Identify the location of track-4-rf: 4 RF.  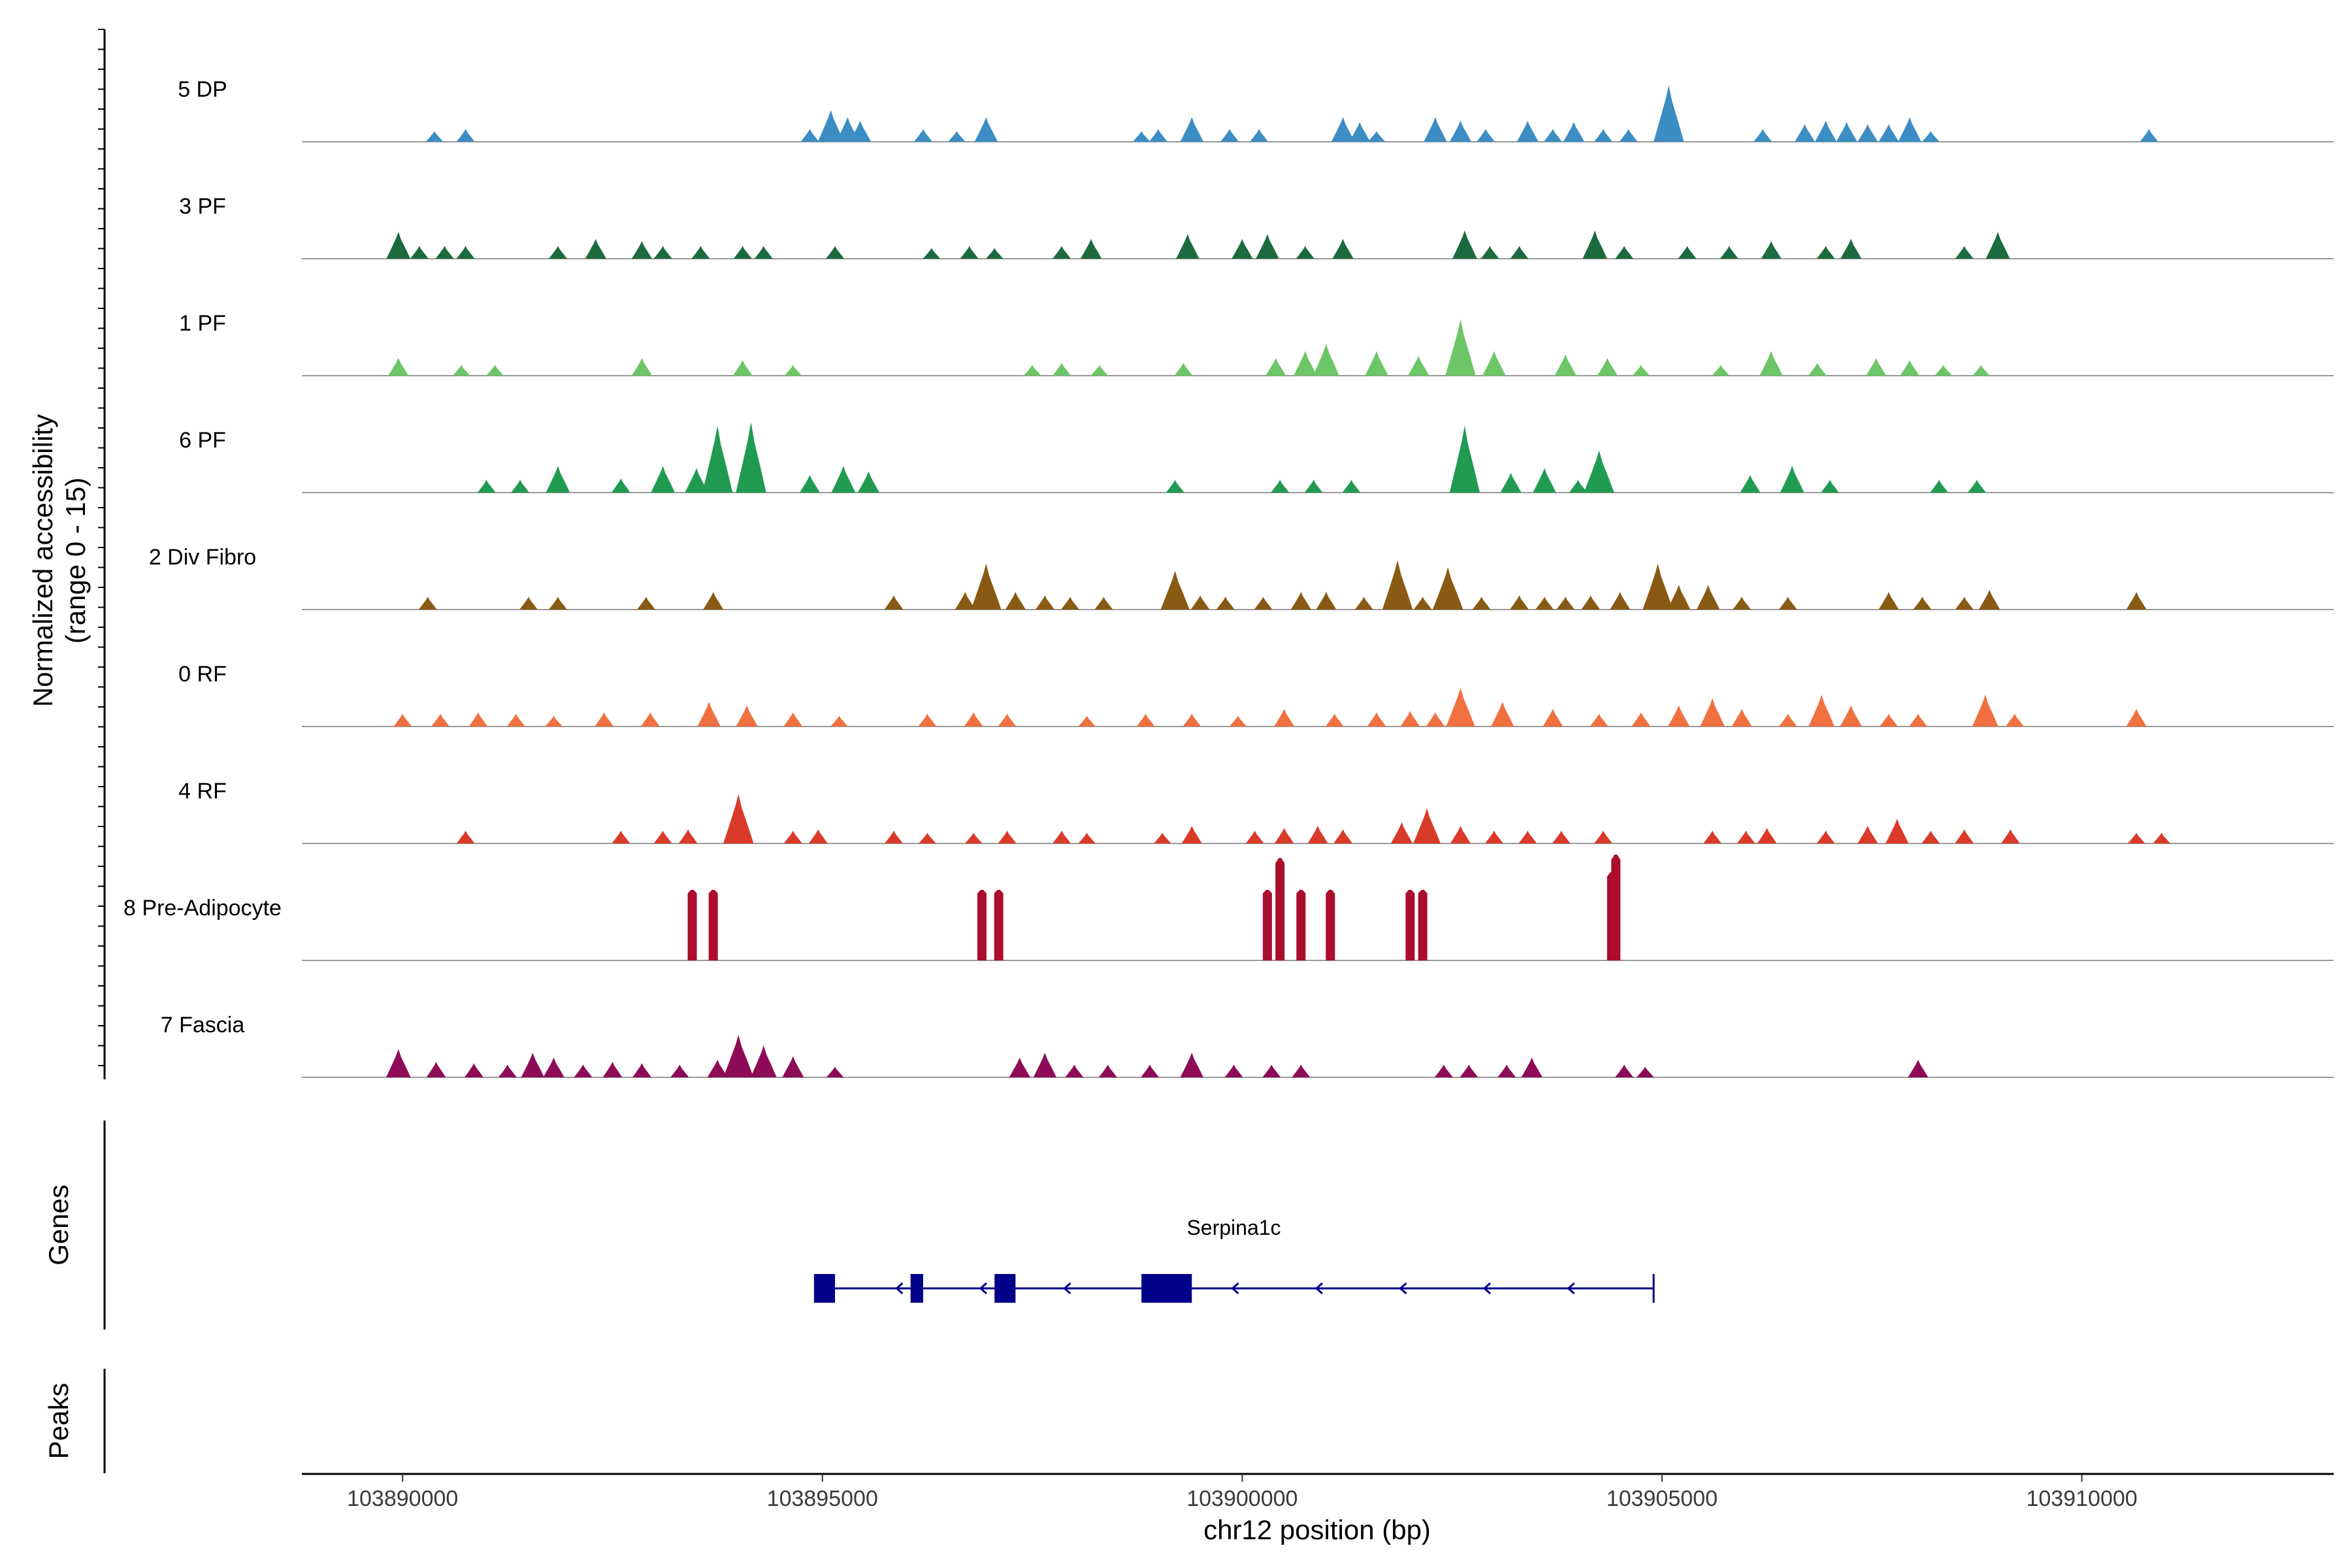
(1256, 811).